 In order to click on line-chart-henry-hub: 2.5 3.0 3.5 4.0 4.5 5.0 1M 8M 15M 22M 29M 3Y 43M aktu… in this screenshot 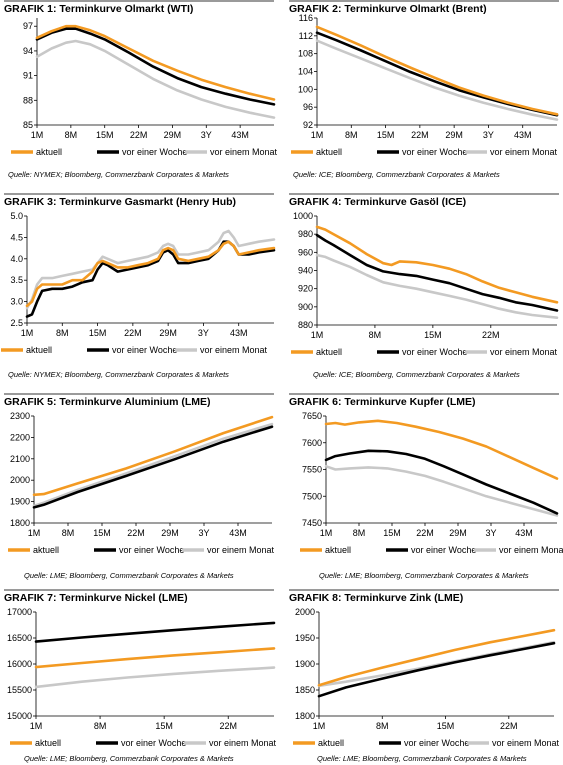, I will do `click(138, 283)`.